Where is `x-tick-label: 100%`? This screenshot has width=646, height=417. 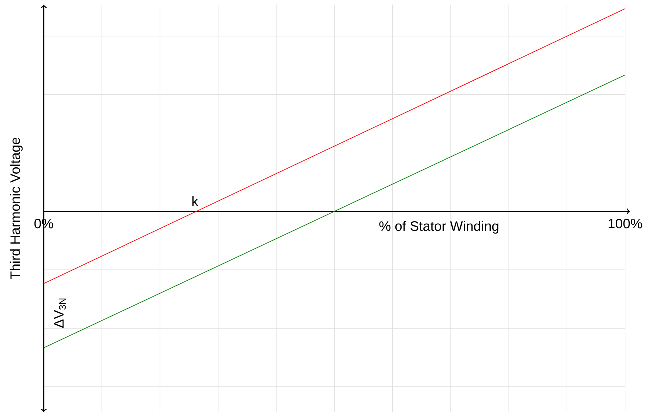
x-tick-label: 100% is located at coordinates (625, 223).